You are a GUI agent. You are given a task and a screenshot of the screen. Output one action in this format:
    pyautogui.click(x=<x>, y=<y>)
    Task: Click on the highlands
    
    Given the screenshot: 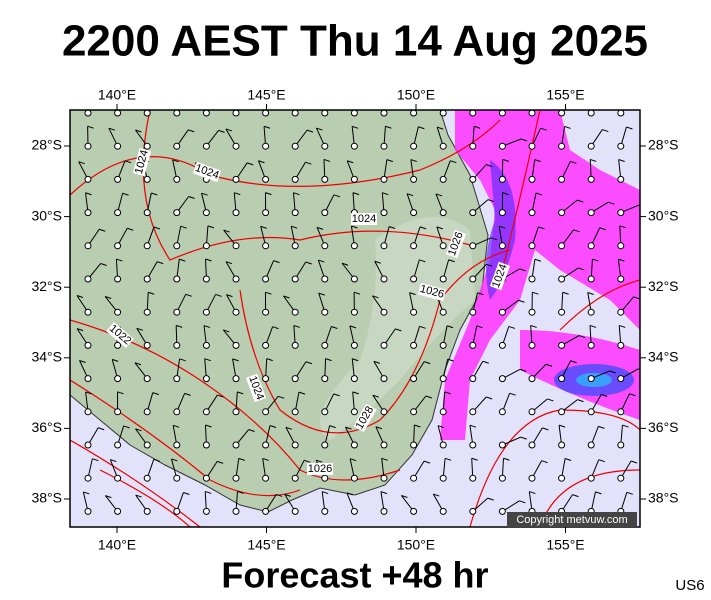 What is the action you would take?
    pyautogui.click(x=397, y=328)
    